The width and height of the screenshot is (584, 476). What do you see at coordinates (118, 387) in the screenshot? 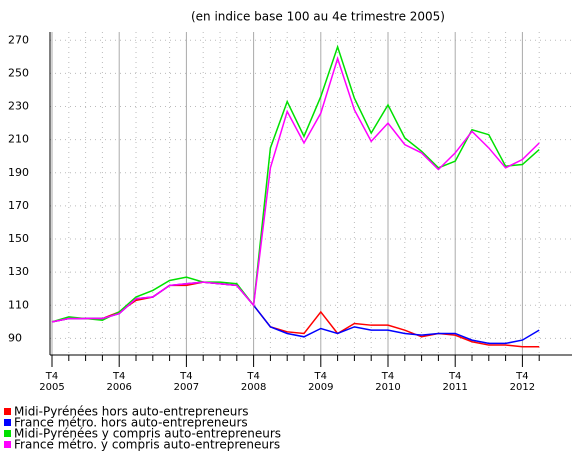
I see `x-tick-label: 2006` at bounding box center [118, 387].